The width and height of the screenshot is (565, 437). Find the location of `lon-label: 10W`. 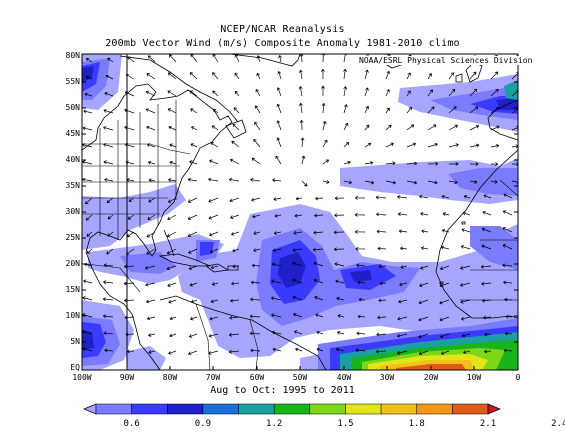

lon-label: 10W is located at coordinates (474, 377).